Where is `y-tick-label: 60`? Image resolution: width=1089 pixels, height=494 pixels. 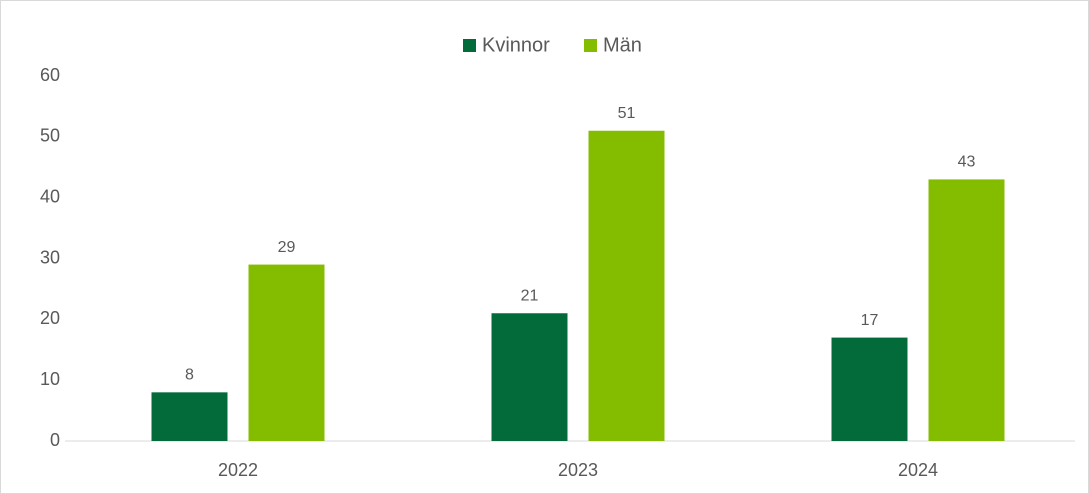
y-tick-label: 60 is located at coordinates (50, 75).